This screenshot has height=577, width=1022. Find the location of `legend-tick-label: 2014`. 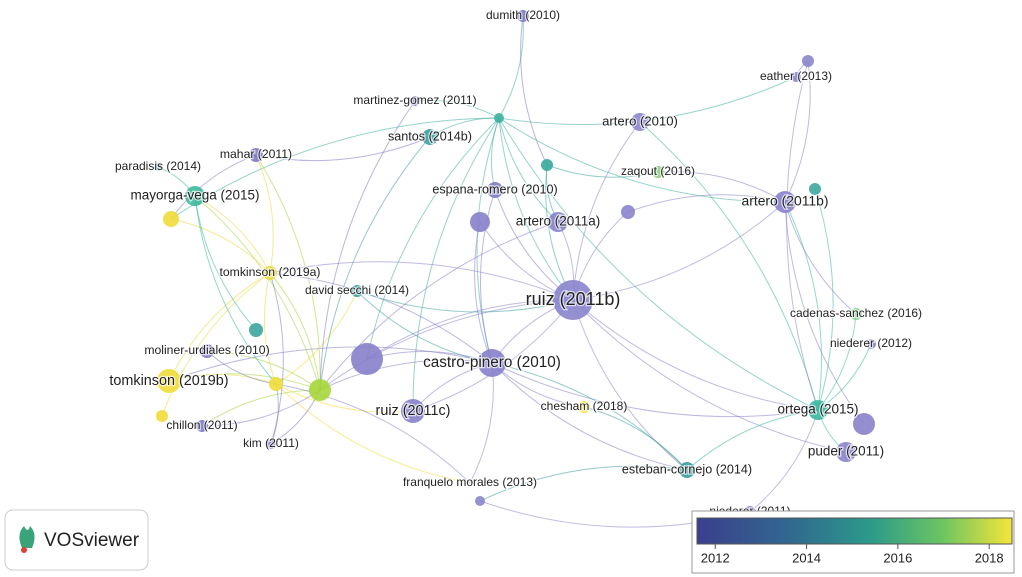

legend-tick-label: 2014 is located at coordinates (806, 557).